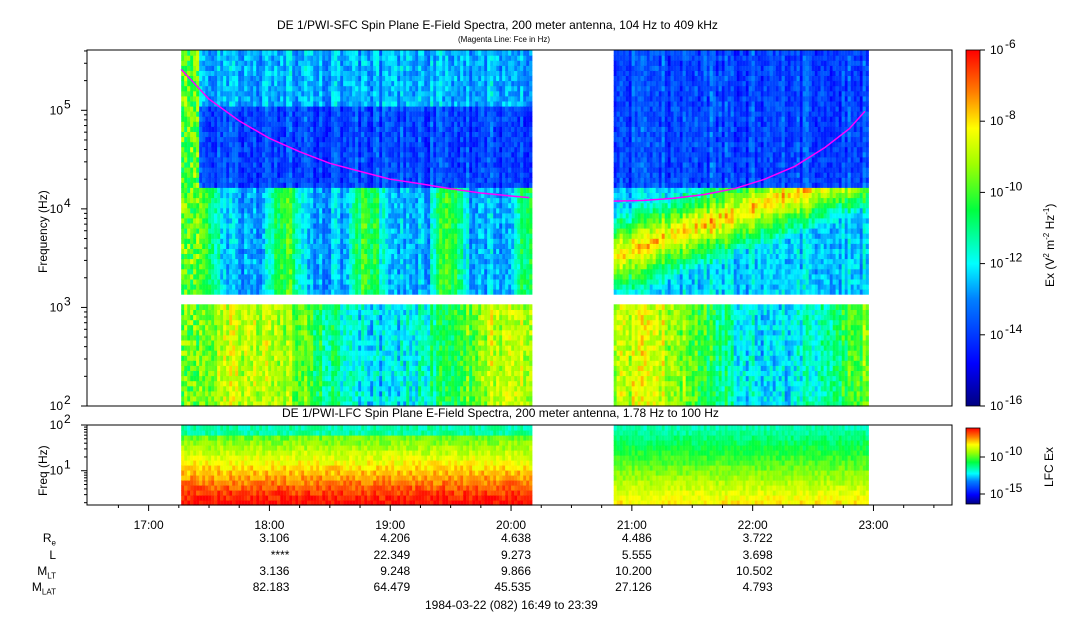  Describe the element at coordinates (274, 538) in the screenshot. I see `ephem-value: 3.106` at that location.